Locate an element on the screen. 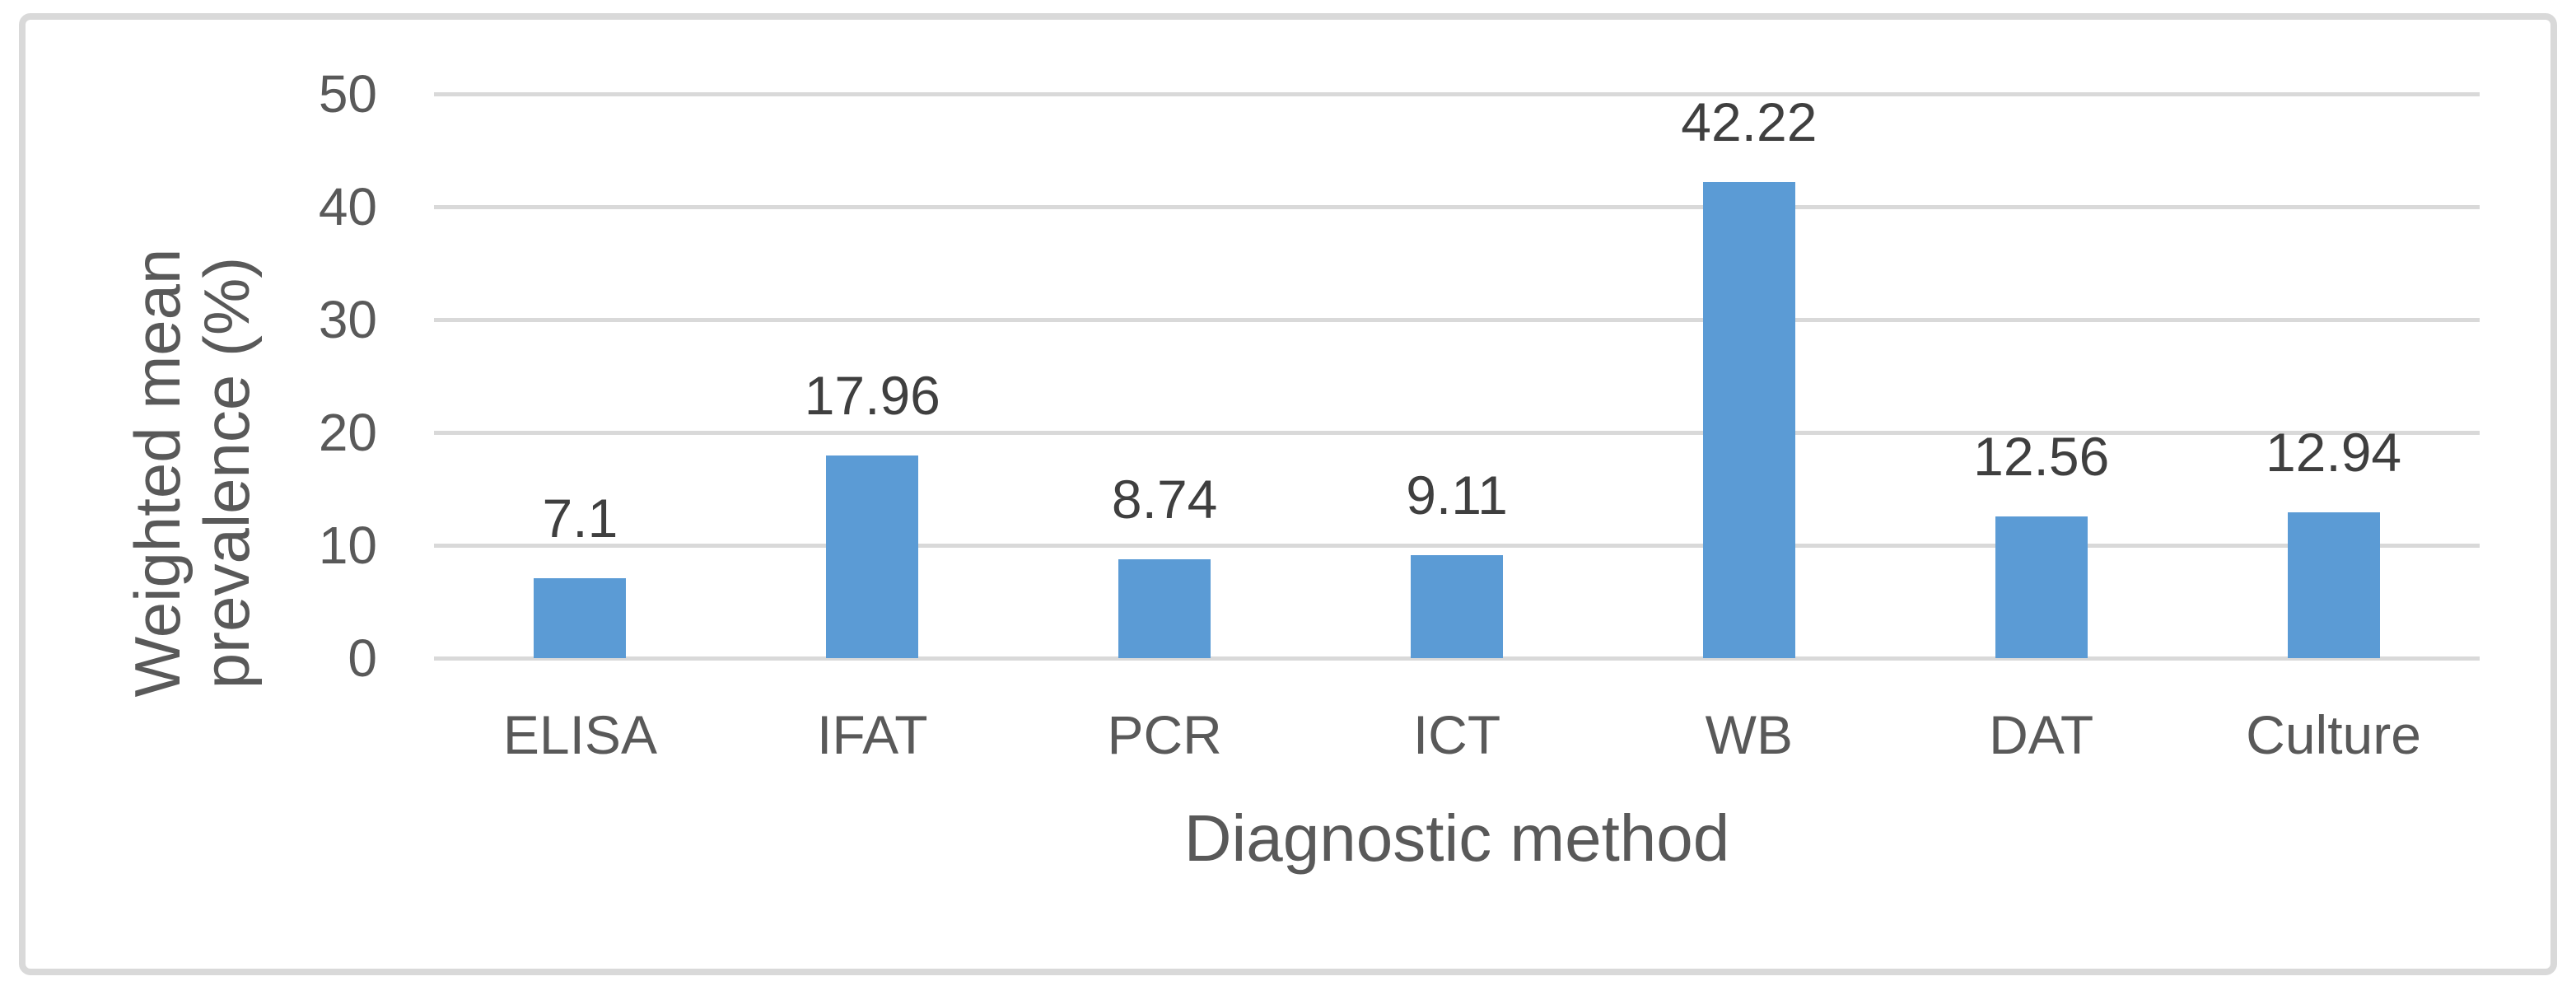  bar-value-label-dat: 12.56 is located at coordinates (2041, 456).